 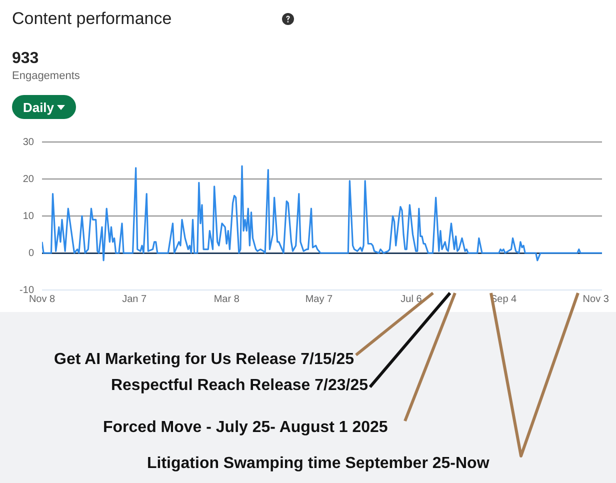 I want to click on text: 933, so click(x=25, y=59).